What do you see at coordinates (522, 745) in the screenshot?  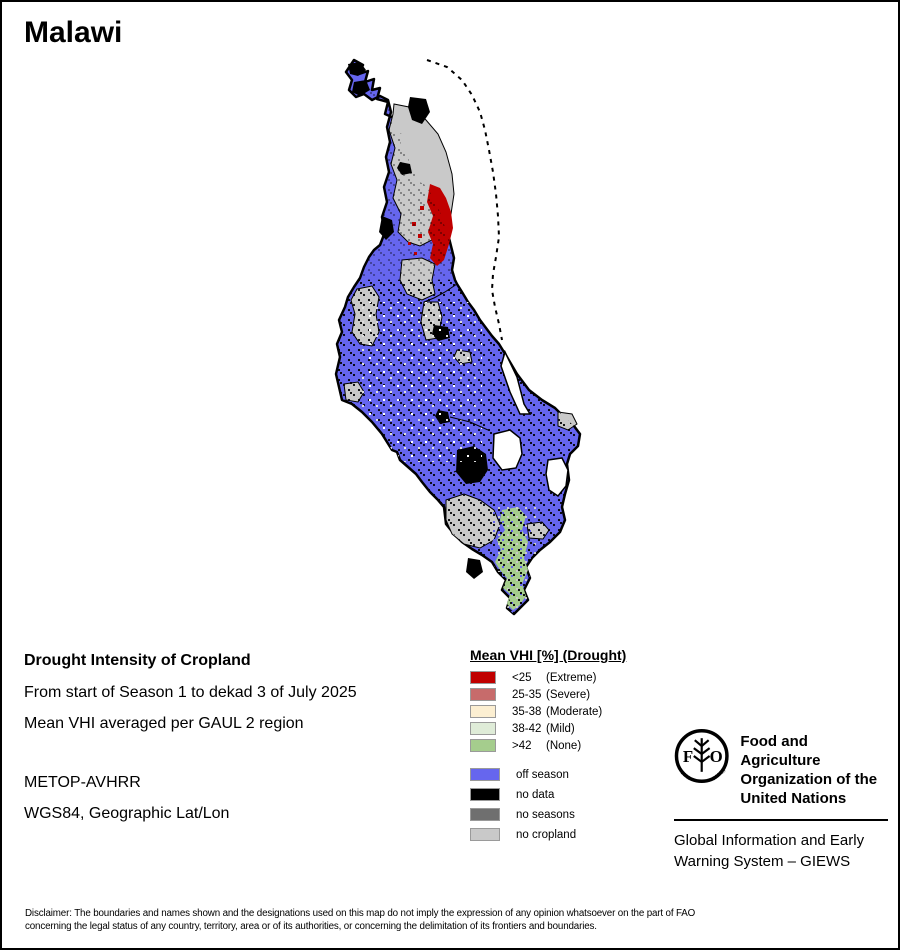 I see `legend-range: >42` at bounding box center [522, 745].